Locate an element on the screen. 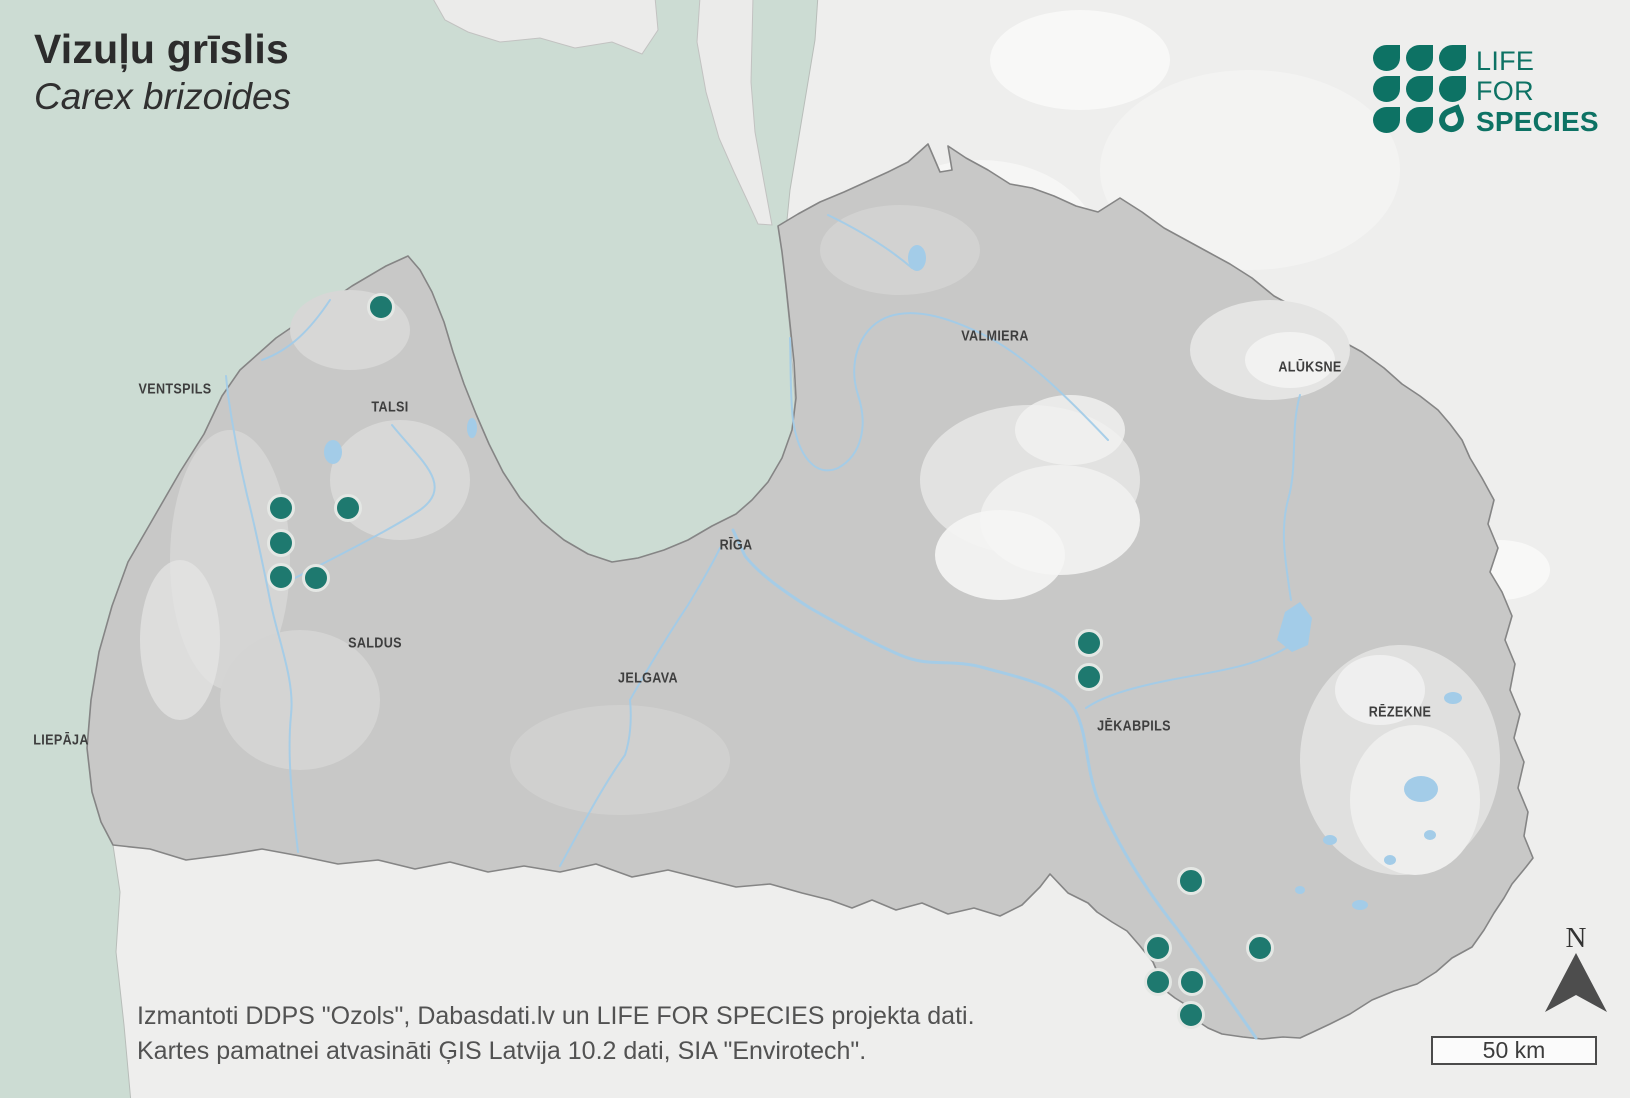  city-label-jelgava: JELGAVA is located at coordinates (648, 678).